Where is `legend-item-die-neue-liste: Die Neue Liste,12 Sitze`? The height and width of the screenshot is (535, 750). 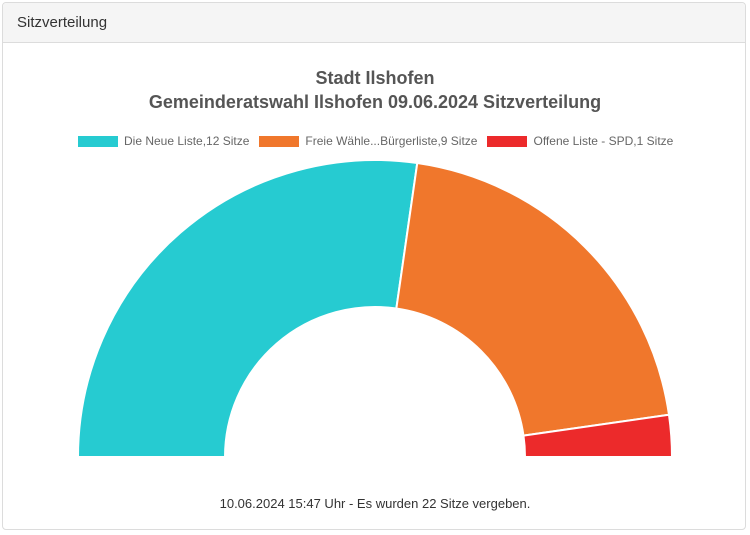 legend-item-die-neue-liste: Die Neue Liste,12 Sitze is located at coordinates (163, 141).